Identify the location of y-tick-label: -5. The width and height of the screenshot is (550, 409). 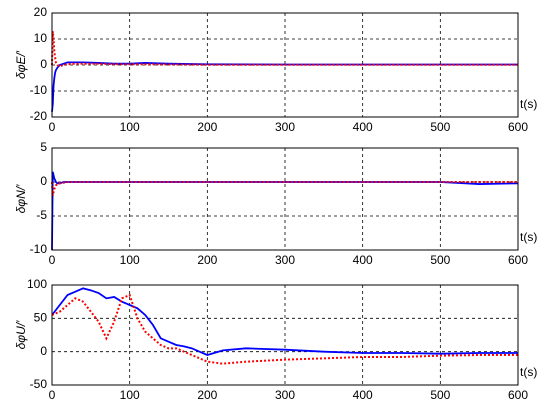
(41, 215).